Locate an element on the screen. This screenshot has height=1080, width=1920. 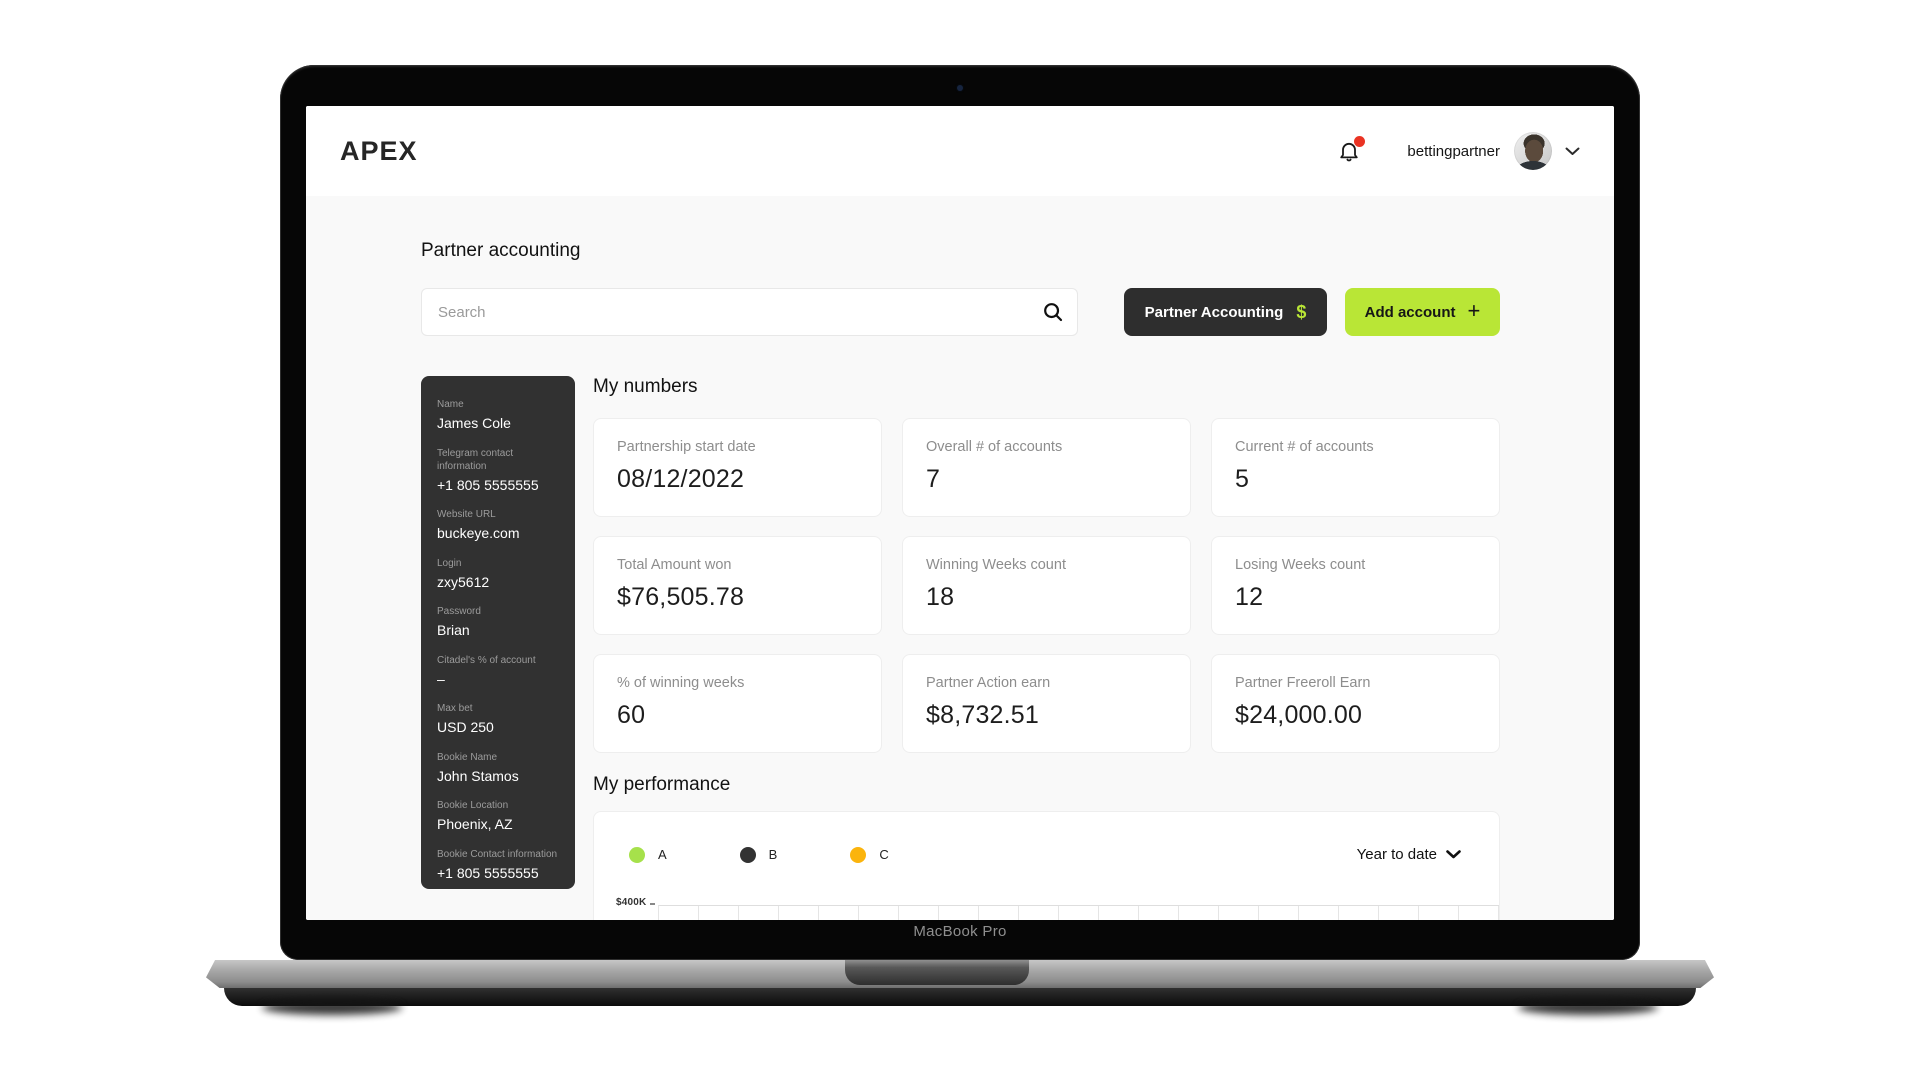
profile-field: Login zxy5612 is located at coordinates (498, 574).